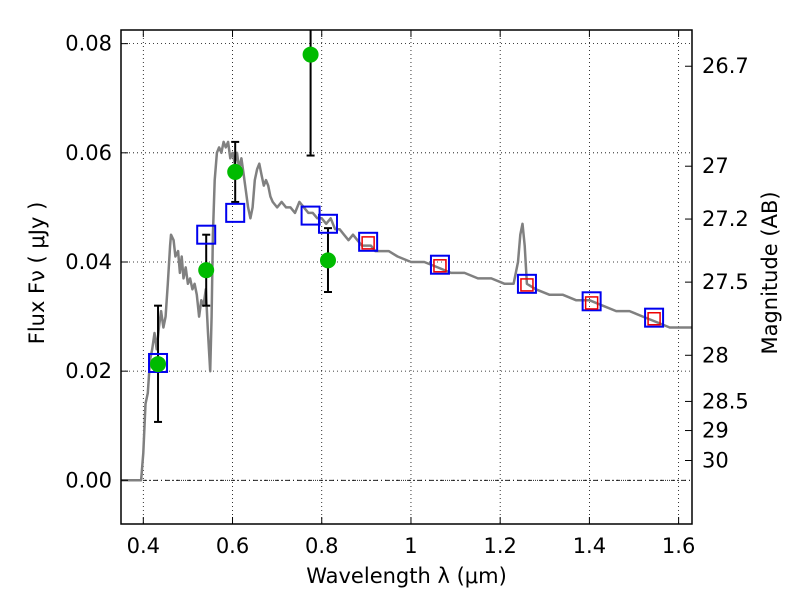 This screenshot has height=600, width=800. Describe the element at coordinates (143, 546) in the screenshot. I see `x-tick-label: 0.4` at that location.